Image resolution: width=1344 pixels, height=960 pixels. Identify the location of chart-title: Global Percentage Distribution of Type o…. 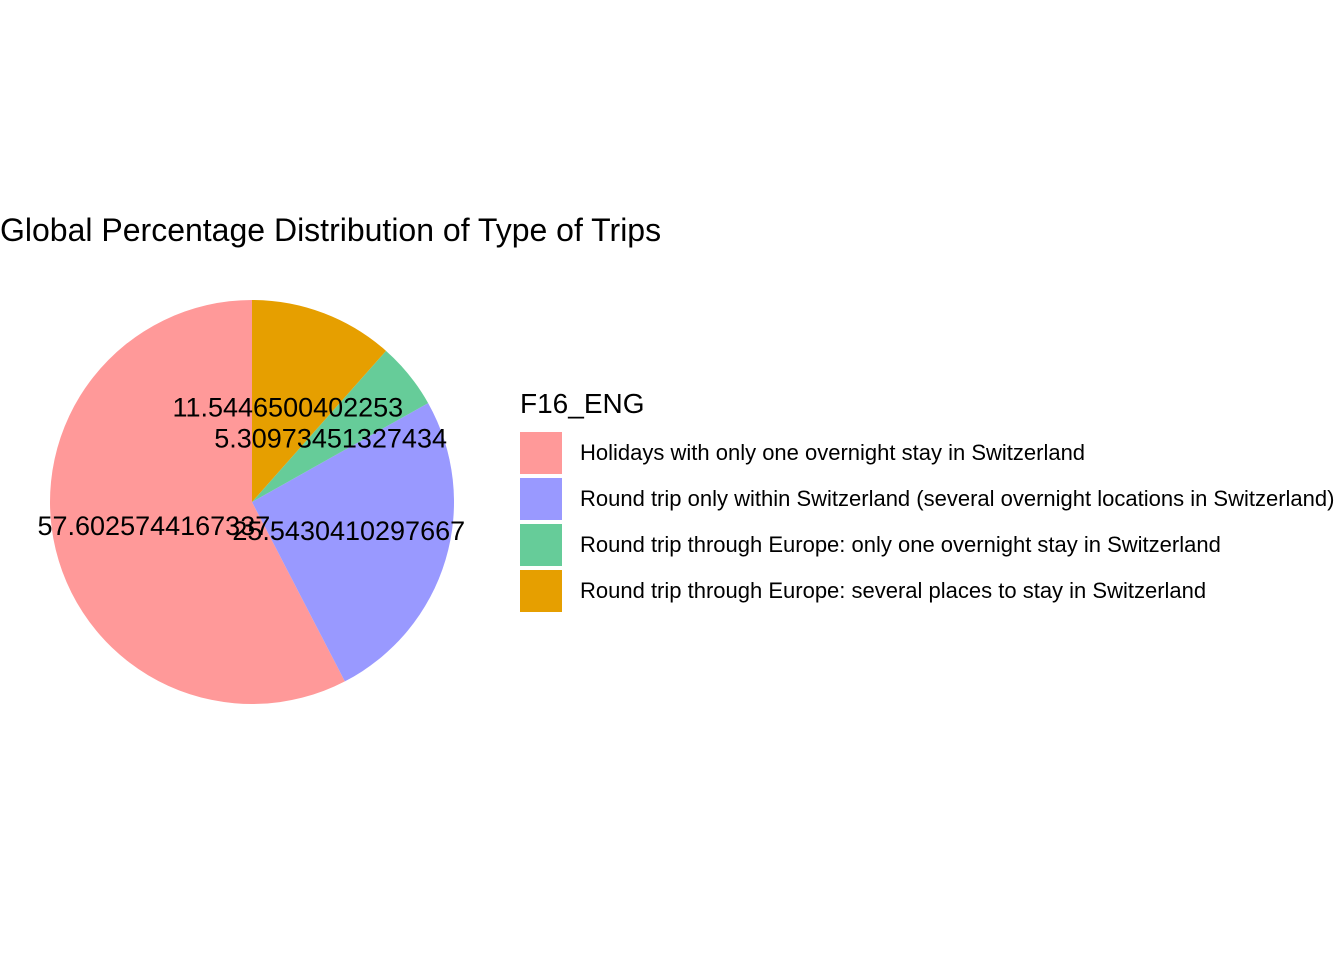
(331, 230).